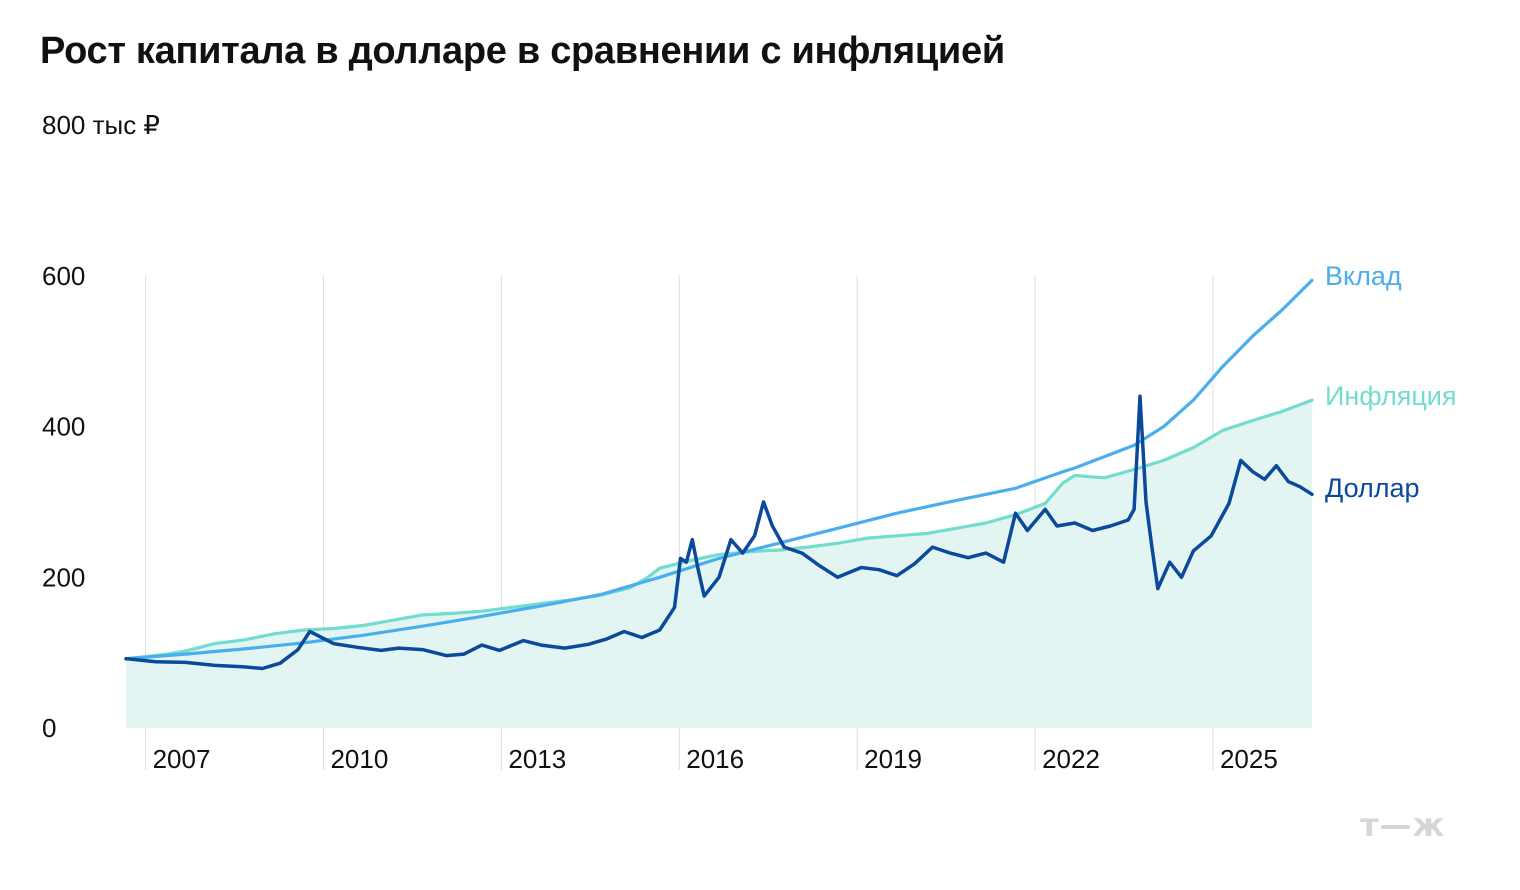 Image resolution: width=1520 pixels, height=890 pixels. Describe the element at coordinates (63, 276) in the screenshot. I see `y-tick-label: 600` at that location.